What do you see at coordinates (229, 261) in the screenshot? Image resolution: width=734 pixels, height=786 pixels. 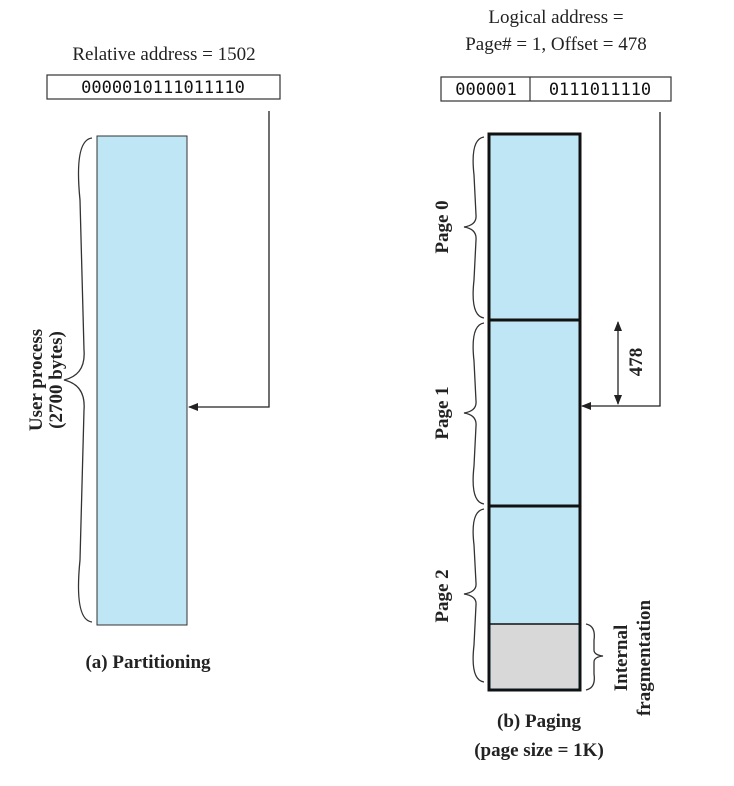 I see `relative-address-arrow` at bounding box center [229, 261].